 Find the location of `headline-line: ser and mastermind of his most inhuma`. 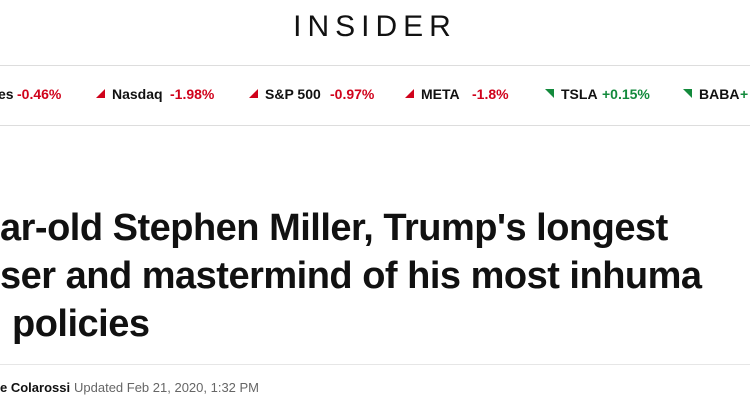

headline-line: ser and mastermind of his most inhuma is located at coordinates (351, 276).